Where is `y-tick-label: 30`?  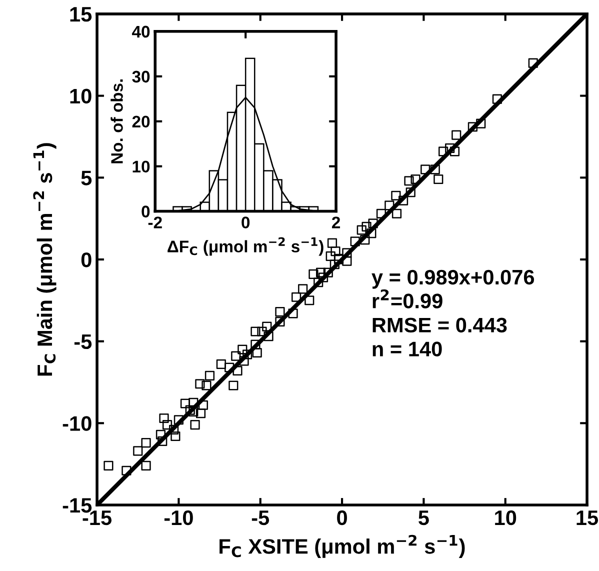 y-tick-label: 30 is located at coordinates (141, 76).